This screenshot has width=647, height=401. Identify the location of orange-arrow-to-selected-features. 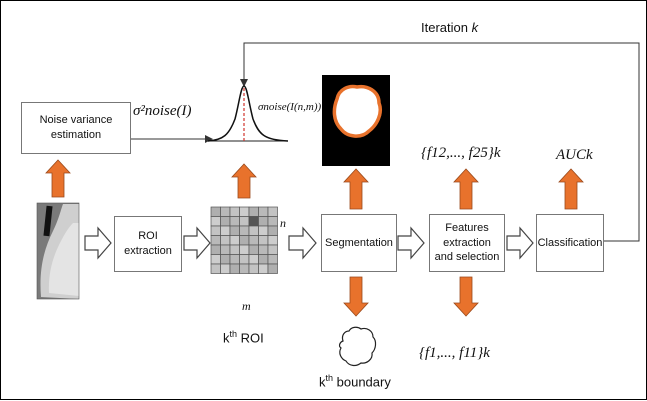
(466, 189).